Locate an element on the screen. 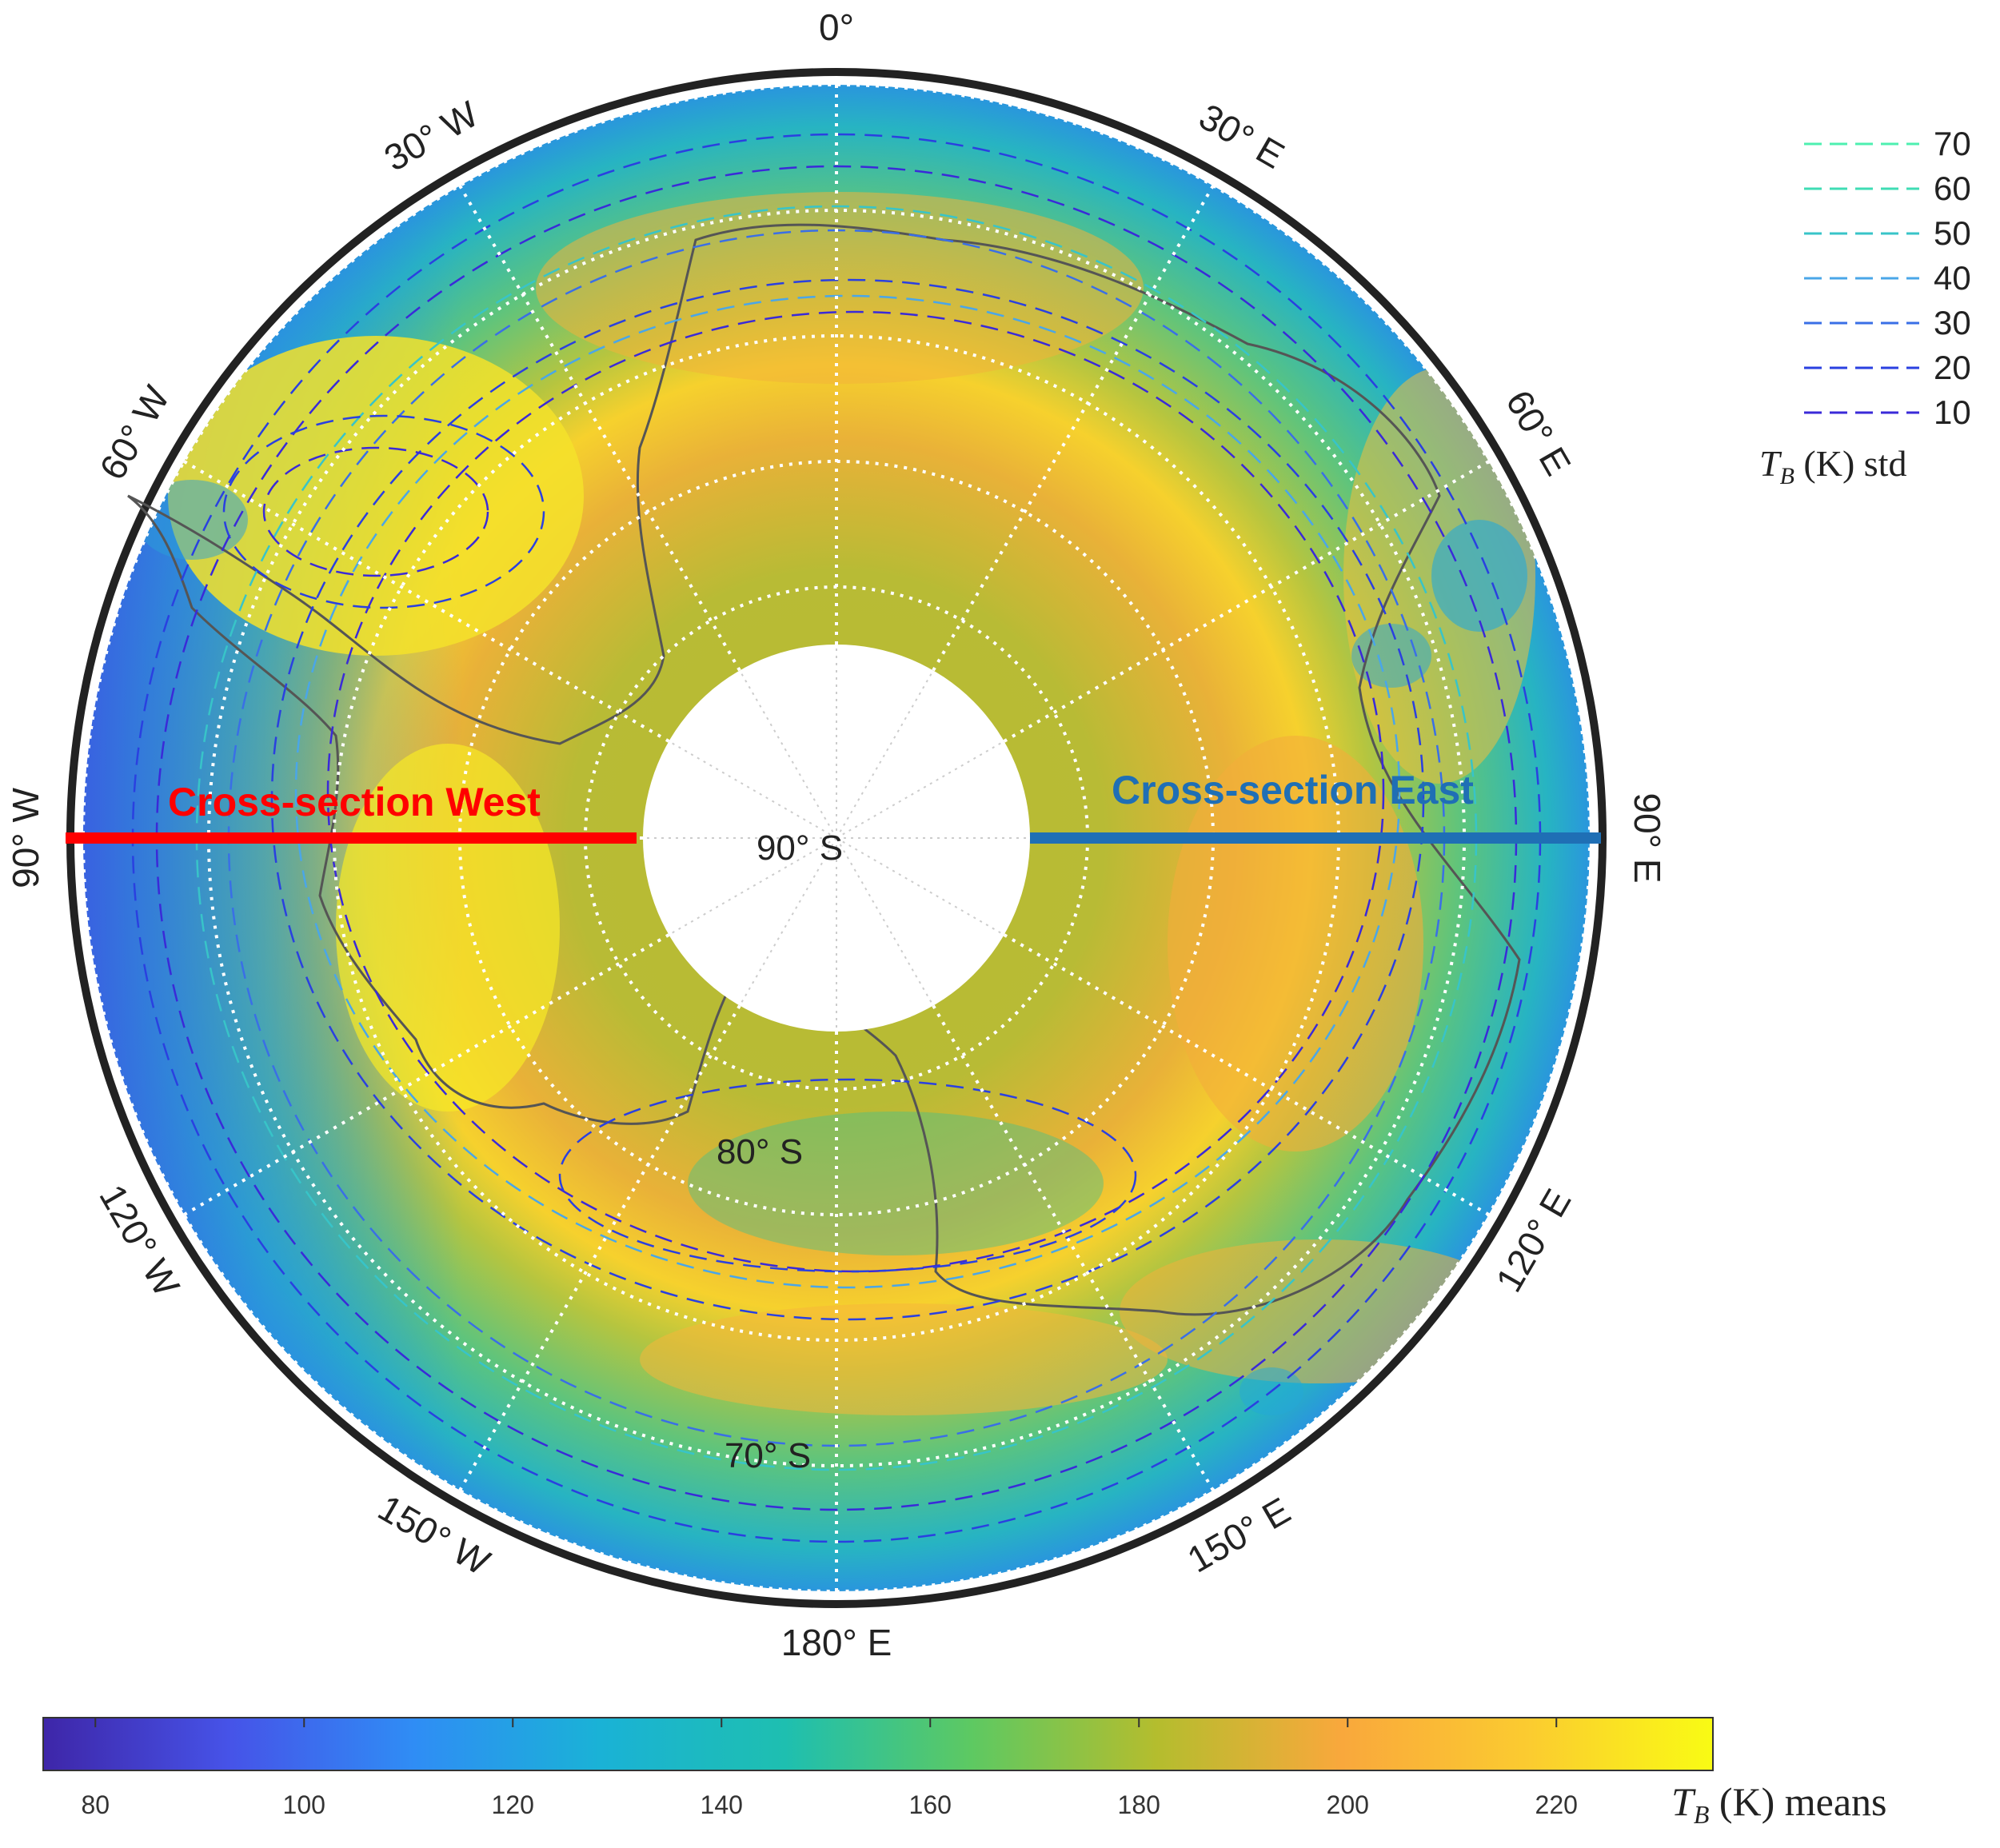 The width and height of the screenshot is (2000, 1848). cross-section-east-label: Cross-section East is located at coordinates (1293, 790).